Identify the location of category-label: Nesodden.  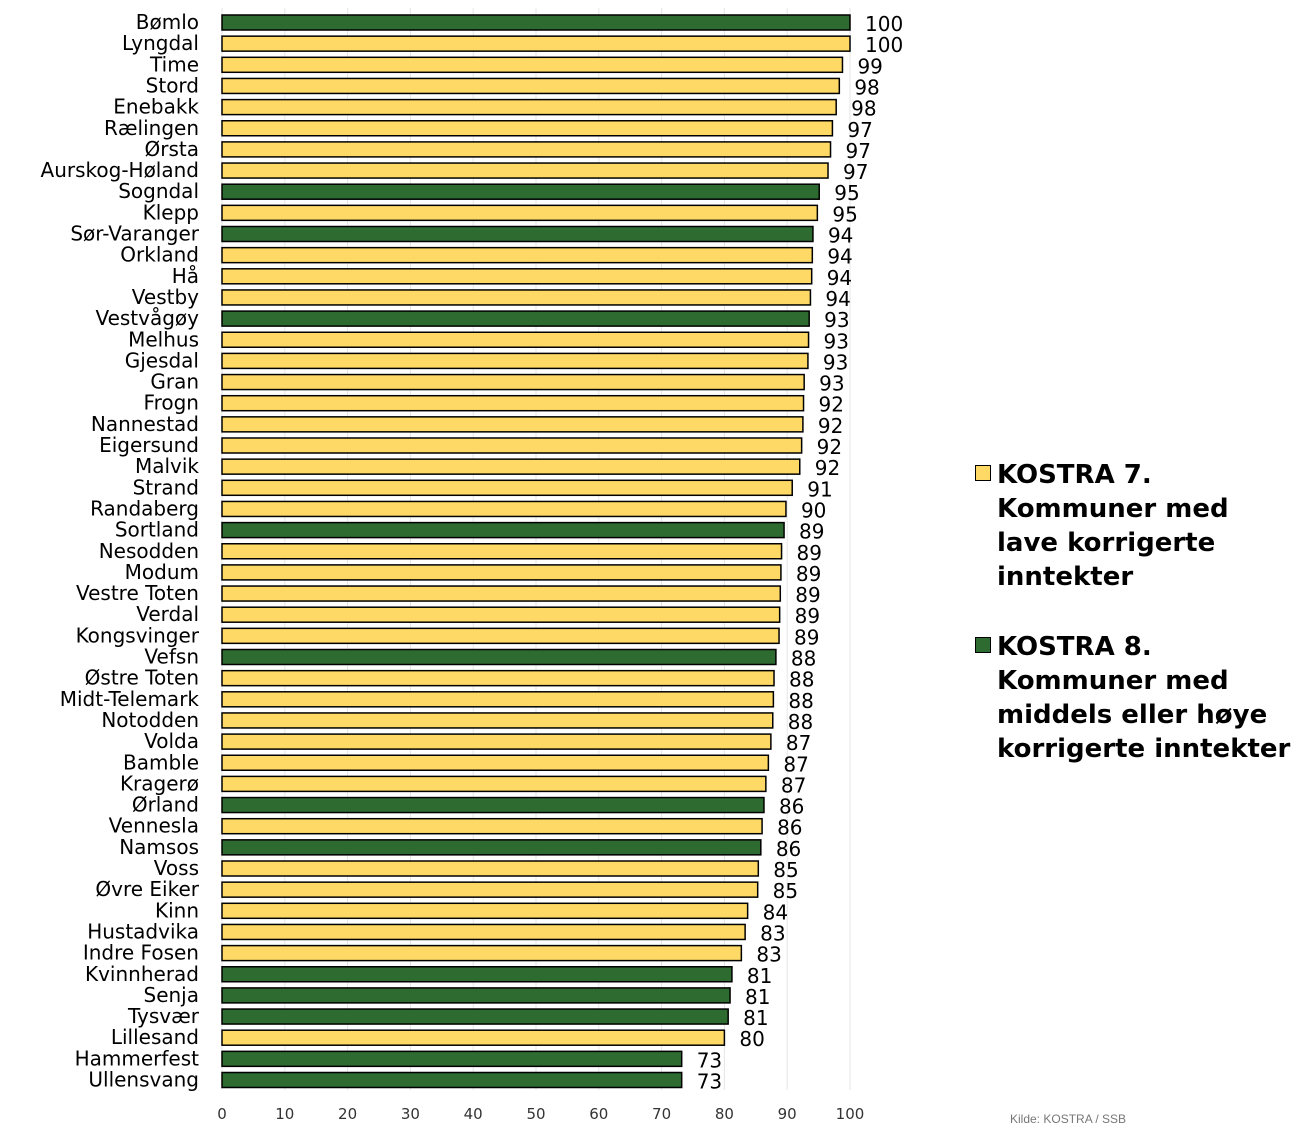
(149, 551).